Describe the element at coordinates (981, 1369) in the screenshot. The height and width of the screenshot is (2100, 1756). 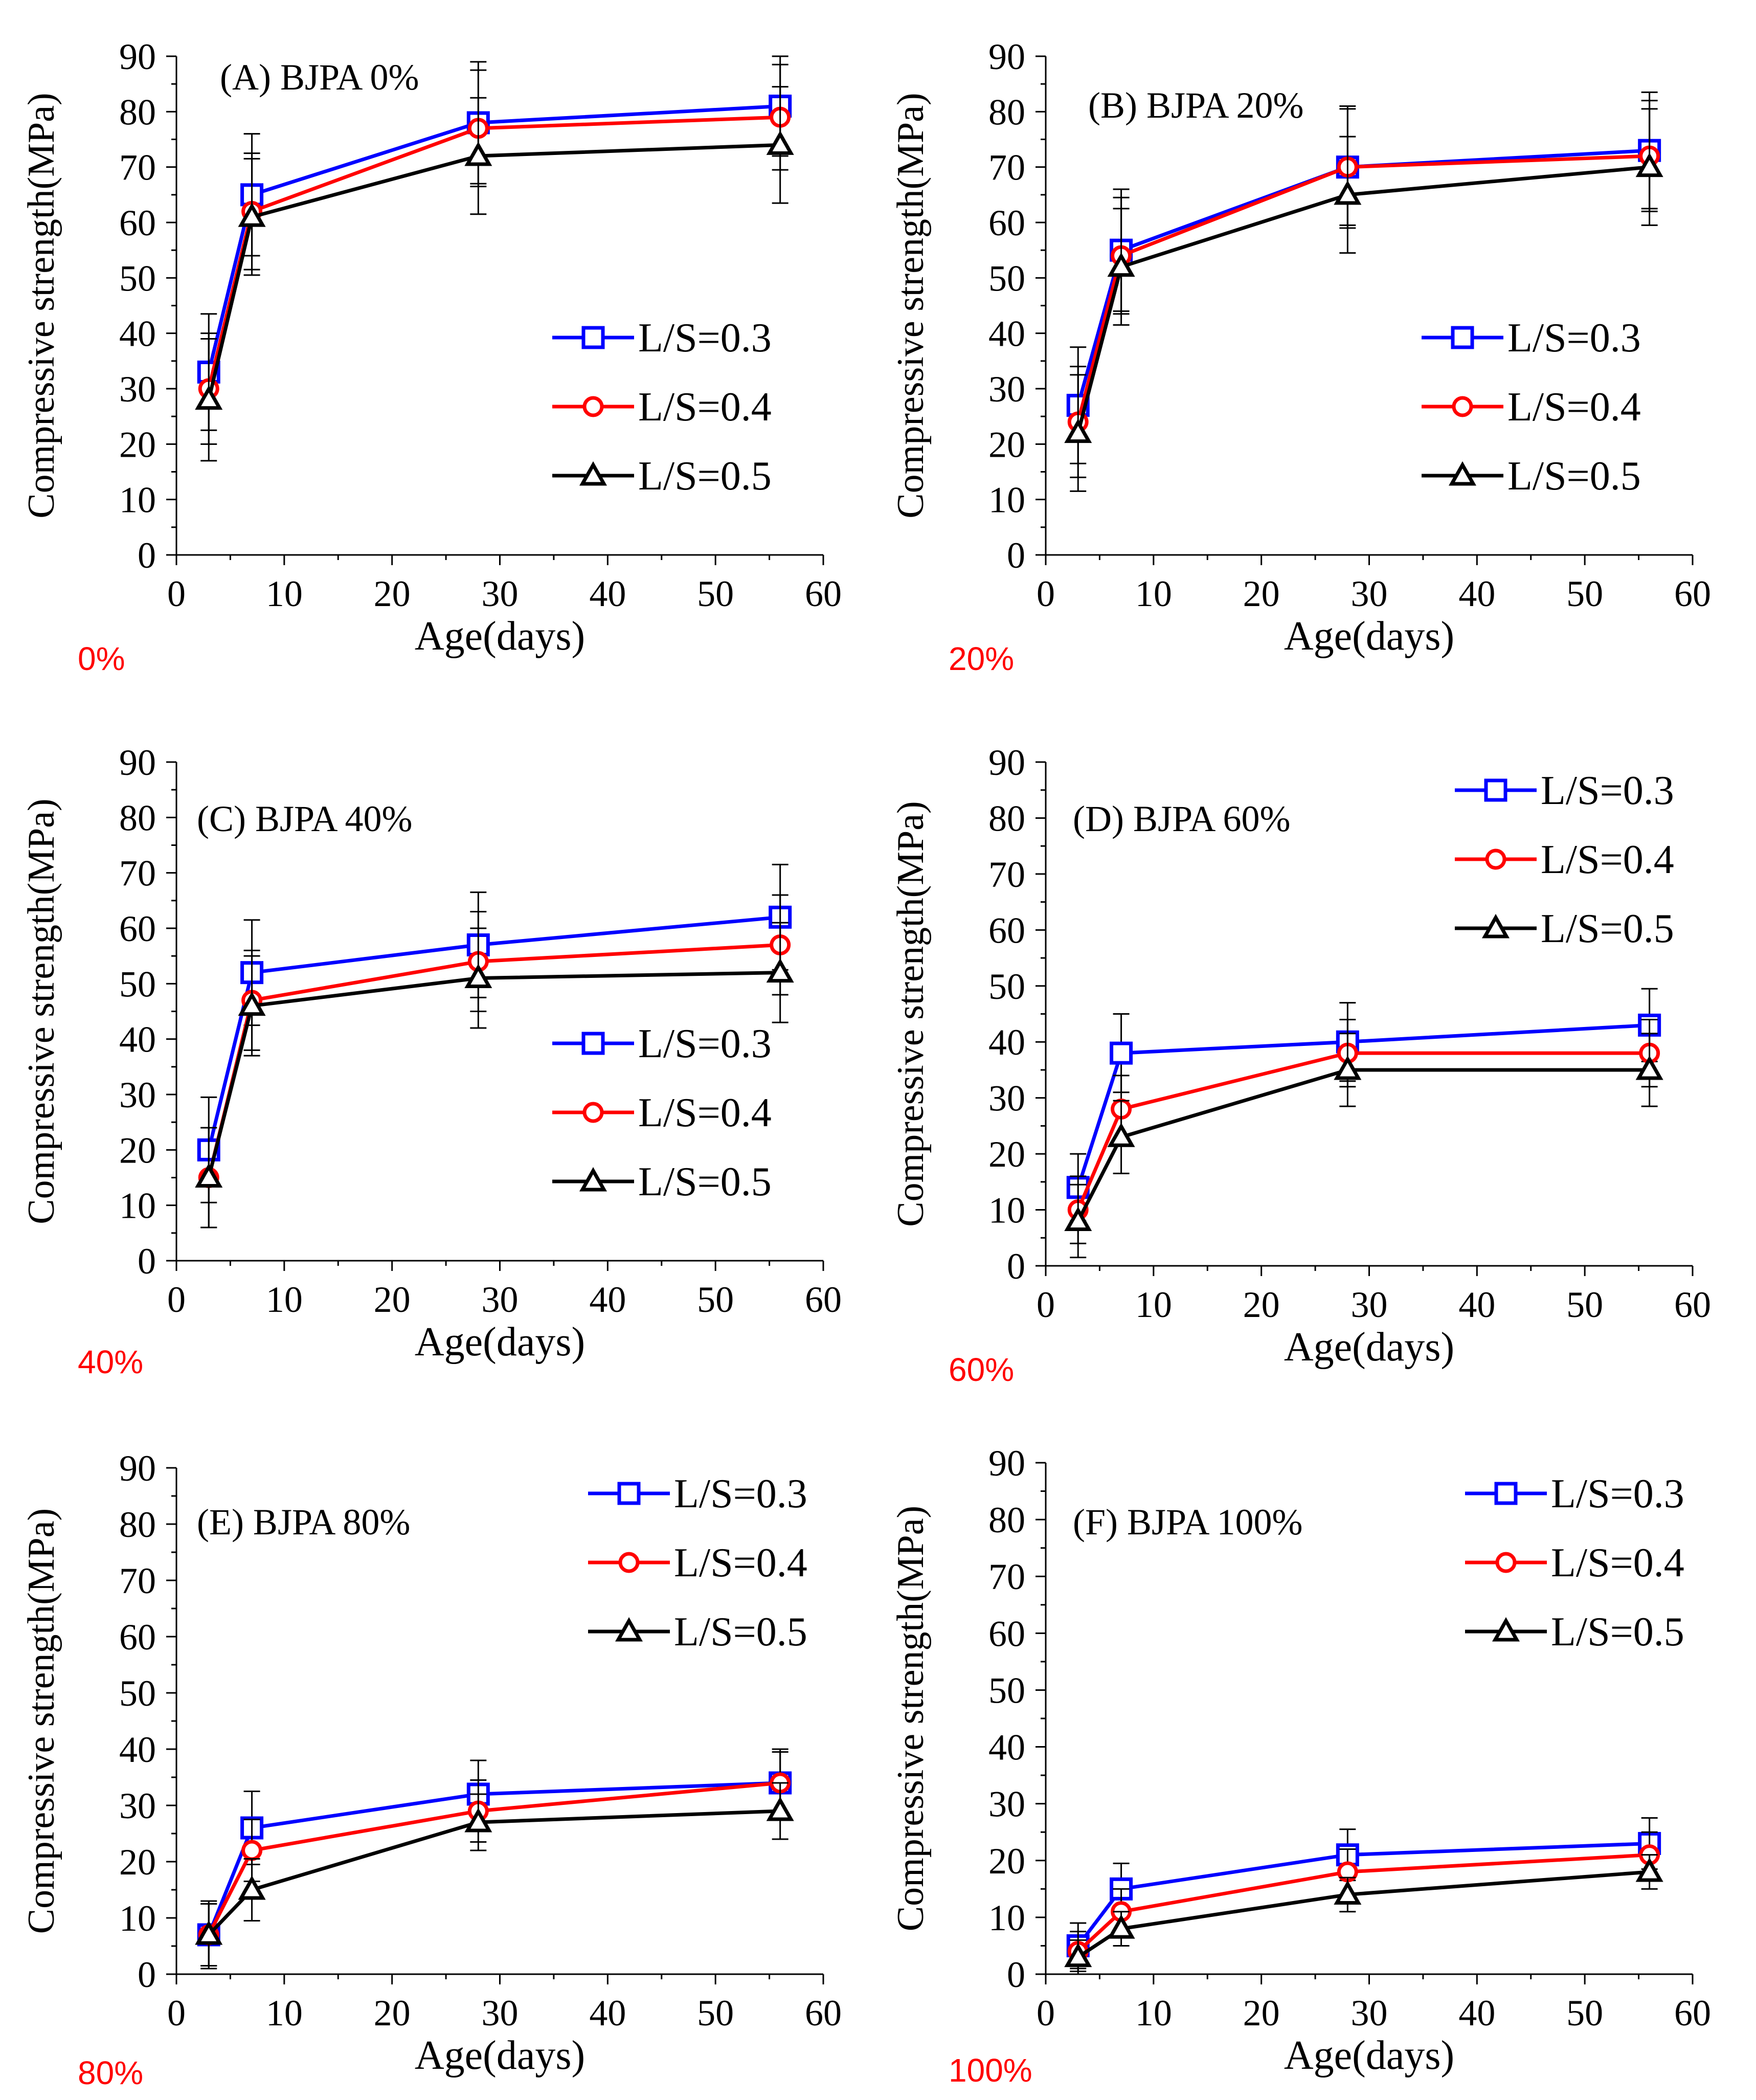
I see `panel-caption: 60%` at that location.